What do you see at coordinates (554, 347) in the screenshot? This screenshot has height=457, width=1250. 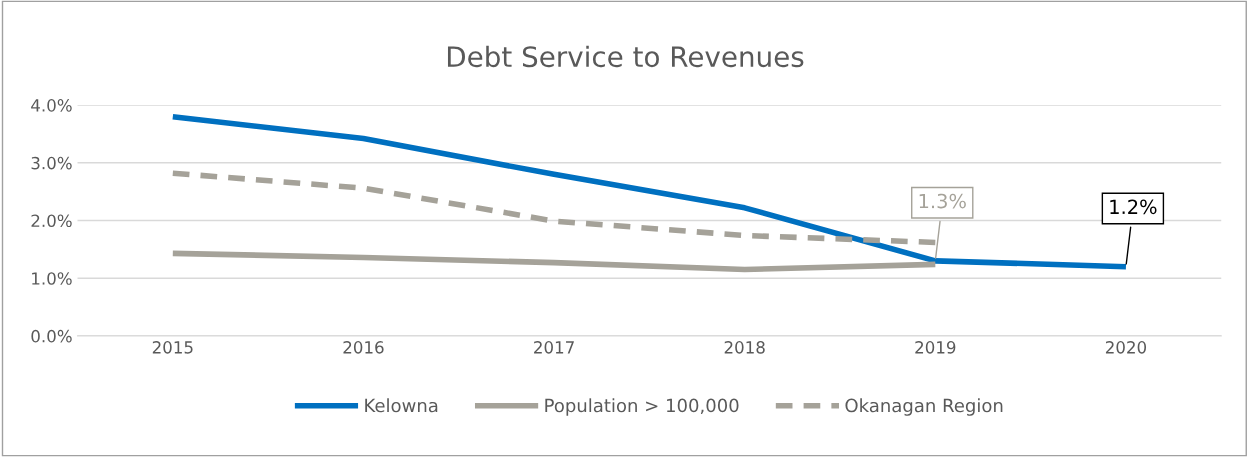 I see `x-tick-label: 2017` at bounding box center [554, 347].